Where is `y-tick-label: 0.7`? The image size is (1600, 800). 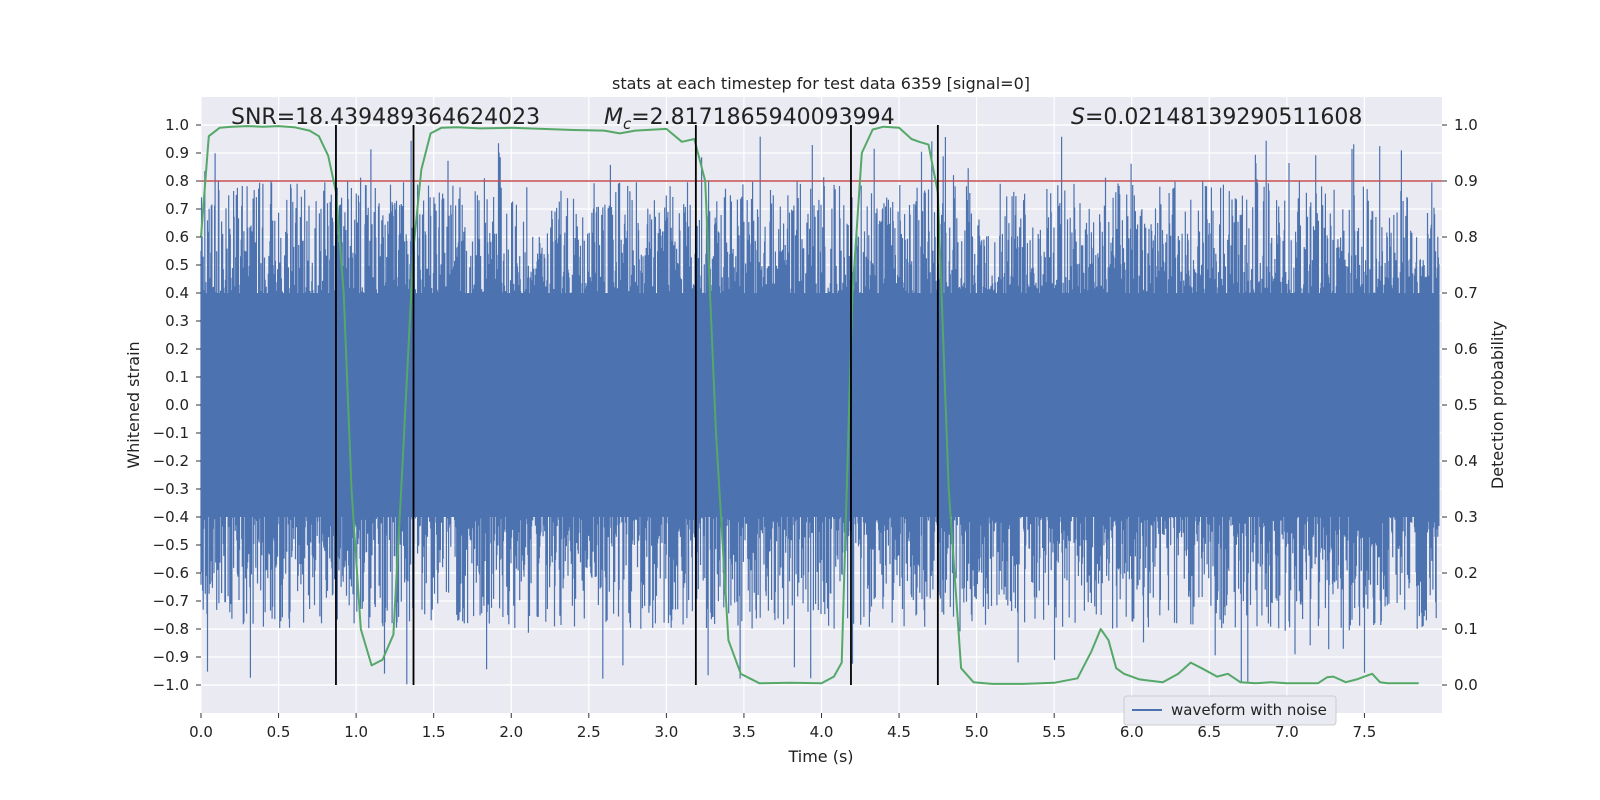 y-tick-label: 0.7 is located at coordinates (177, 209).